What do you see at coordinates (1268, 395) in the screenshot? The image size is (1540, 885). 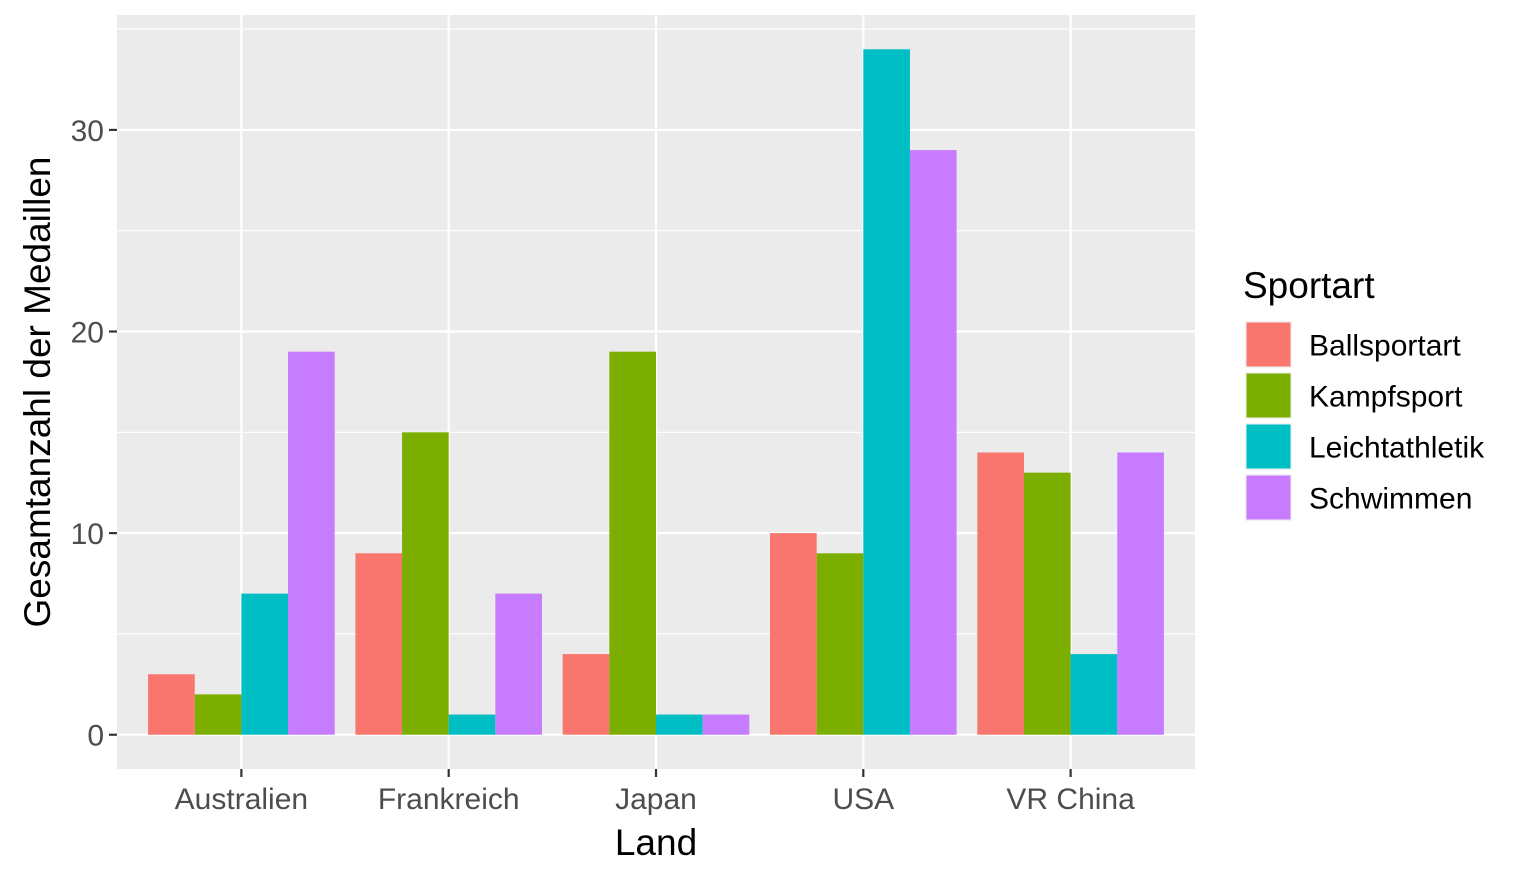 I see `legend-swatch-kampfsport` at bounding box center [1268, 395].